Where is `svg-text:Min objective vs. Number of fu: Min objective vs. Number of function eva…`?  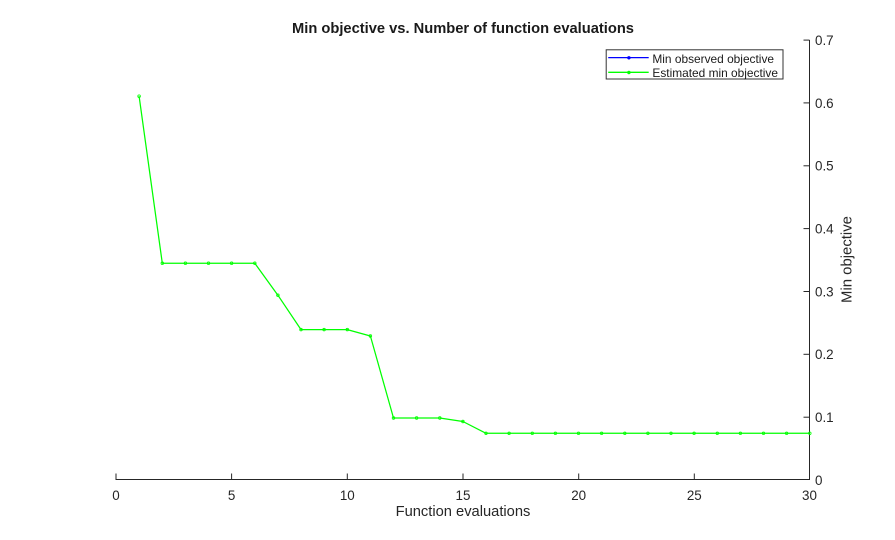 svg-text:Min objective vs. Number of fu: Min objective vs. Number of function eva… is located at coordinates (463, 29).